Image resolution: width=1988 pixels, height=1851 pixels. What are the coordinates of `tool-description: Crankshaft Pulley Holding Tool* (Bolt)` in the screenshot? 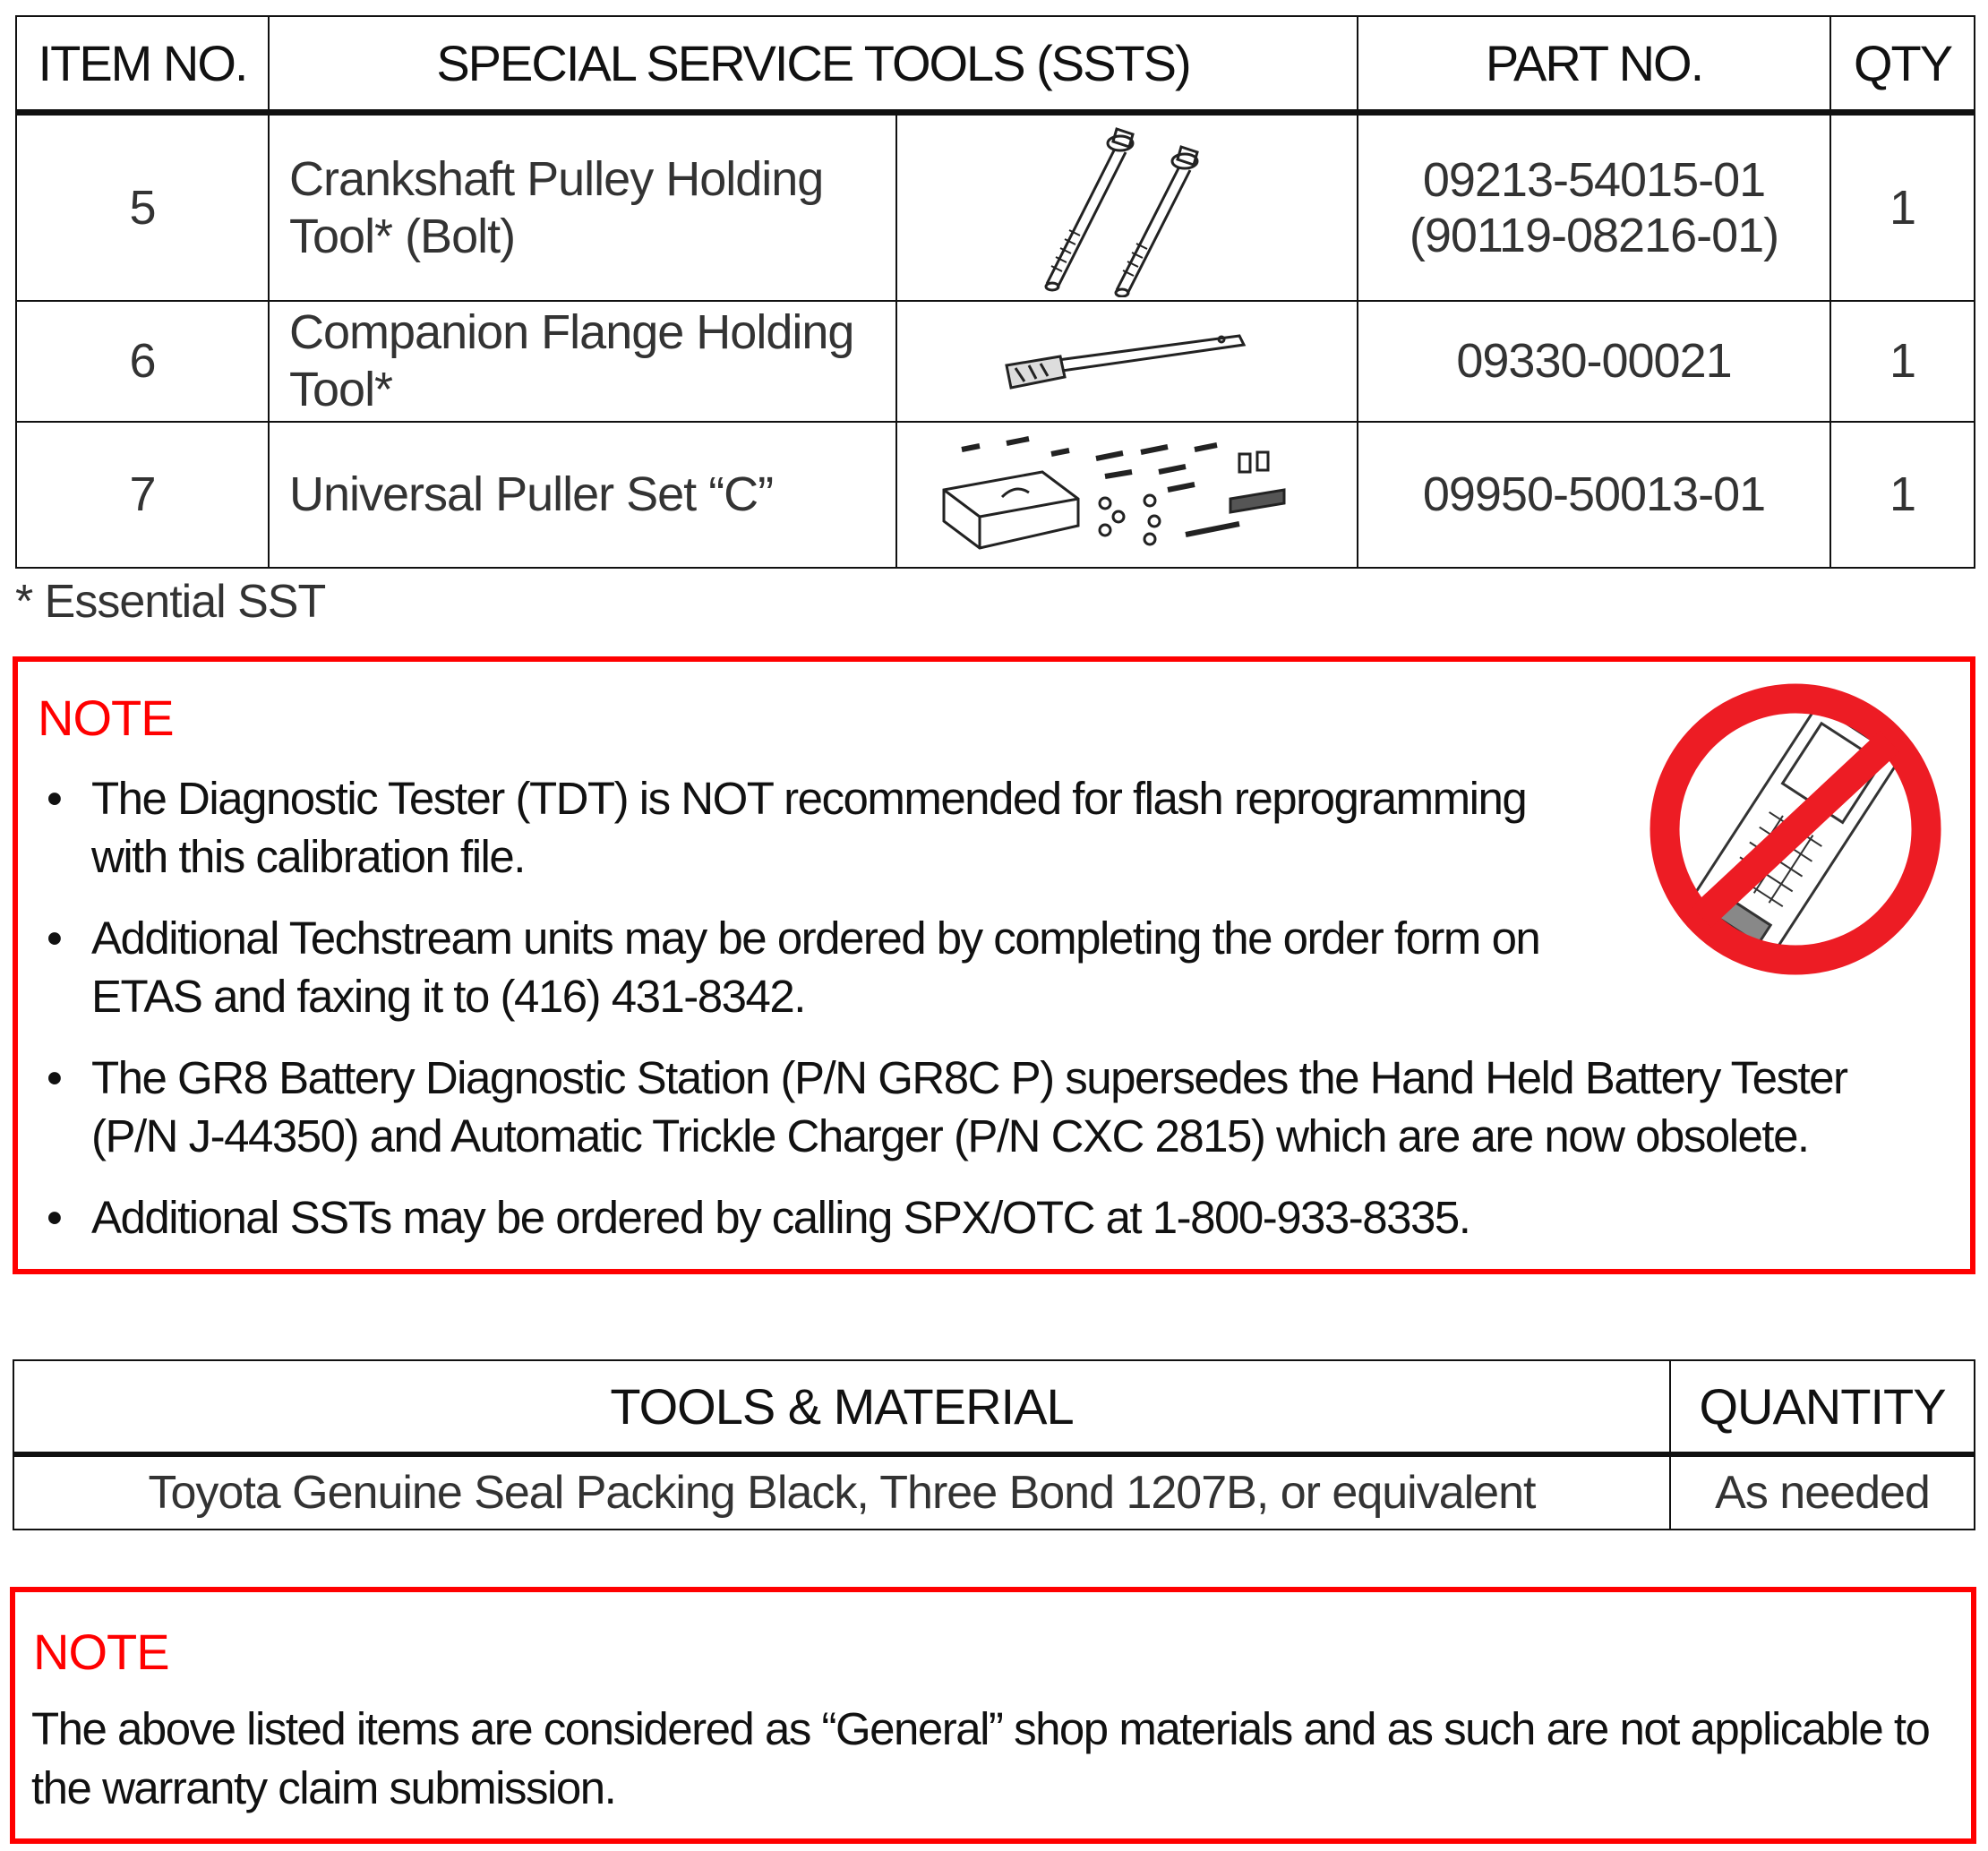 It's located at (582, 207).